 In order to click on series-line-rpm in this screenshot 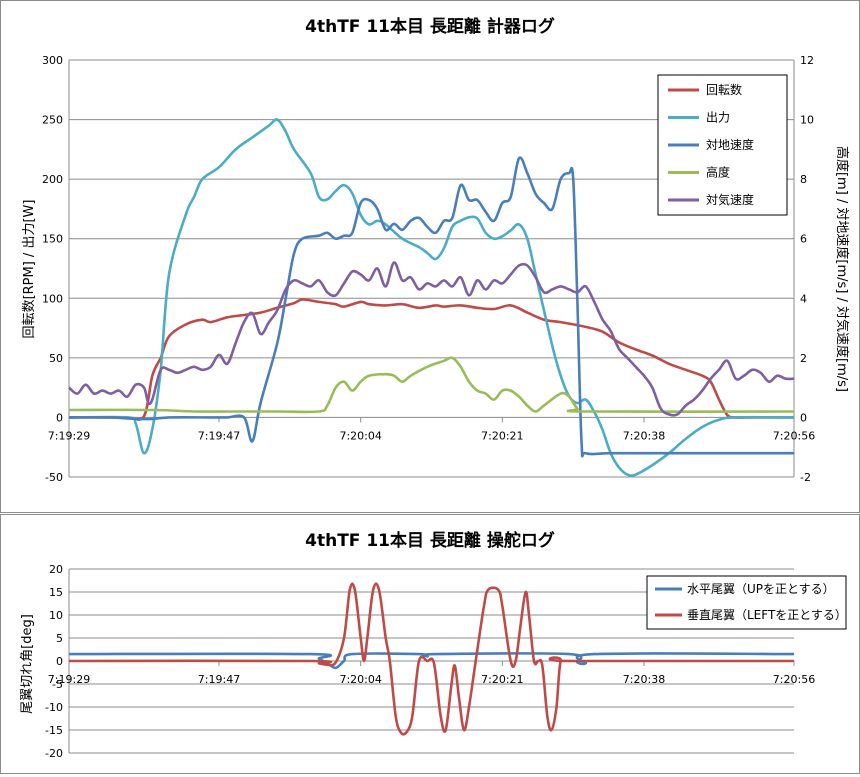, I will do `click(431, 359)`.